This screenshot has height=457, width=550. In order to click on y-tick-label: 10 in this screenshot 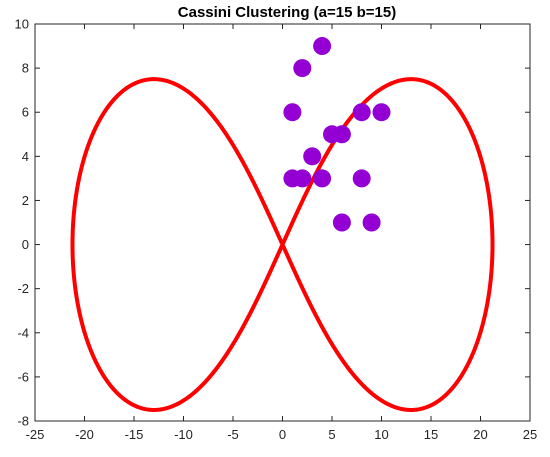, I will do `click(22, 24)`.